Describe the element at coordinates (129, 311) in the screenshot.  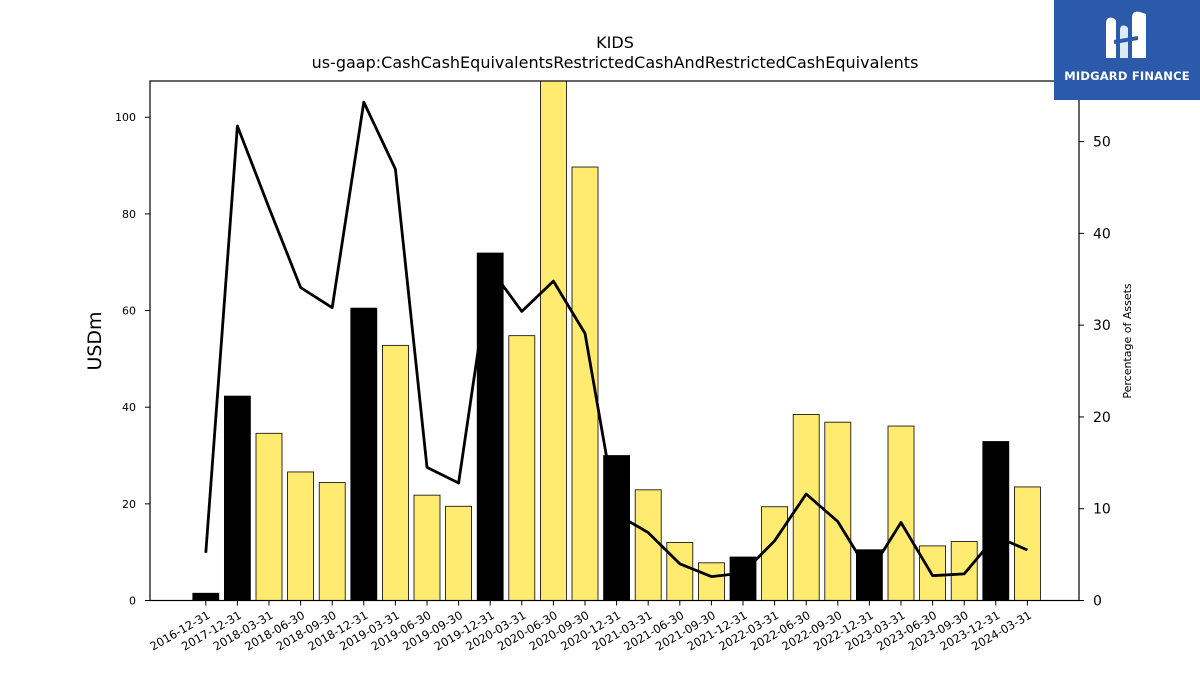
I see `y-tick-label: 60` at that location.